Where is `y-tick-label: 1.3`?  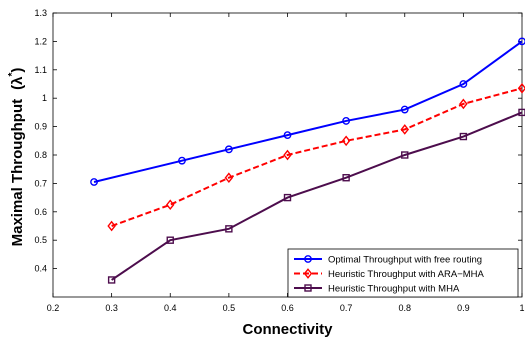
y-tick-label: 1.3 is located at coordinates (40, 13).